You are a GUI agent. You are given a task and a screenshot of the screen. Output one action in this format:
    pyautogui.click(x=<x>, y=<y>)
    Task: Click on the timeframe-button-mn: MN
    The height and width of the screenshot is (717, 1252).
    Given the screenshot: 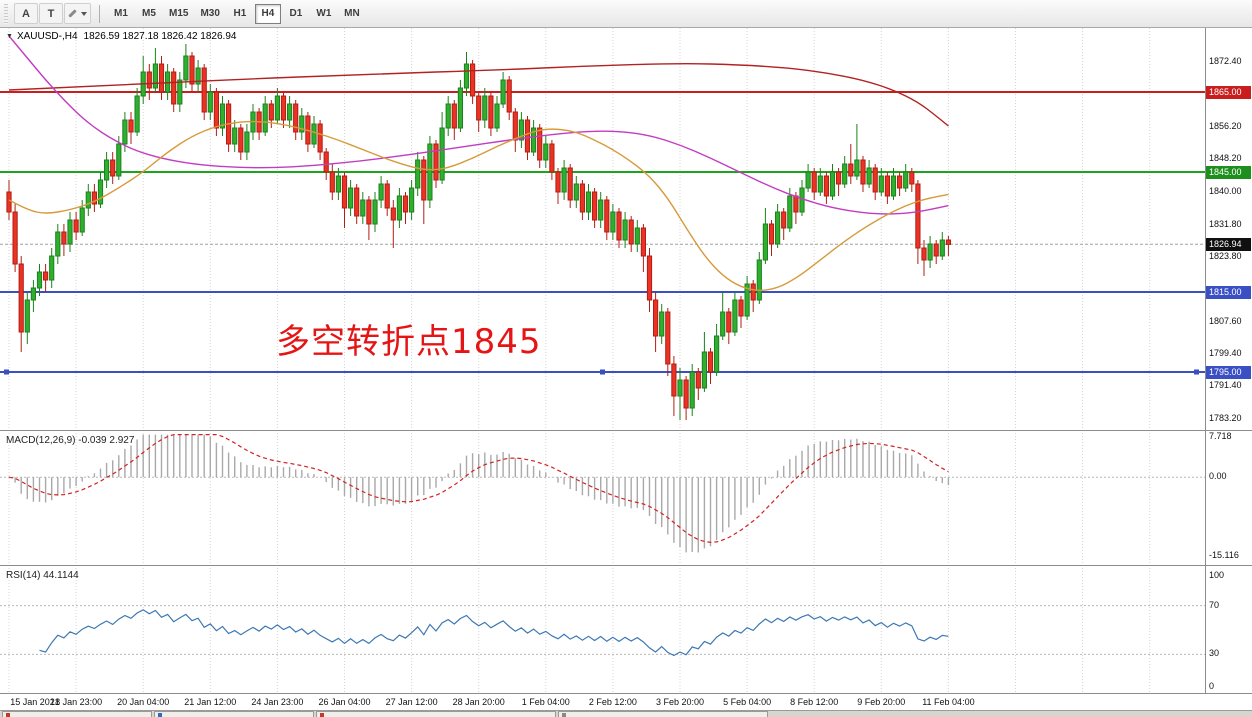 What is the action you would take?
    pyautogui.click(x=352, y=14)
    